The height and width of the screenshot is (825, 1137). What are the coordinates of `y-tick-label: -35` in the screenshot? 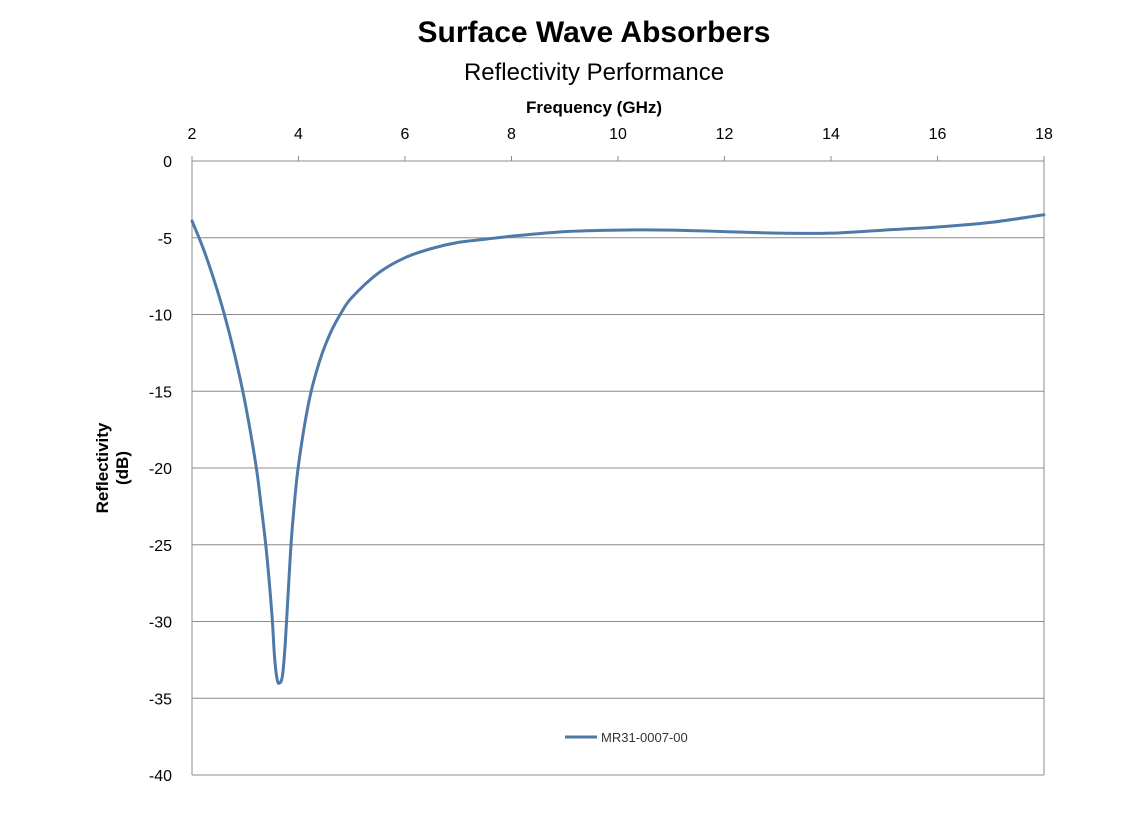 It's located at (160, 699).